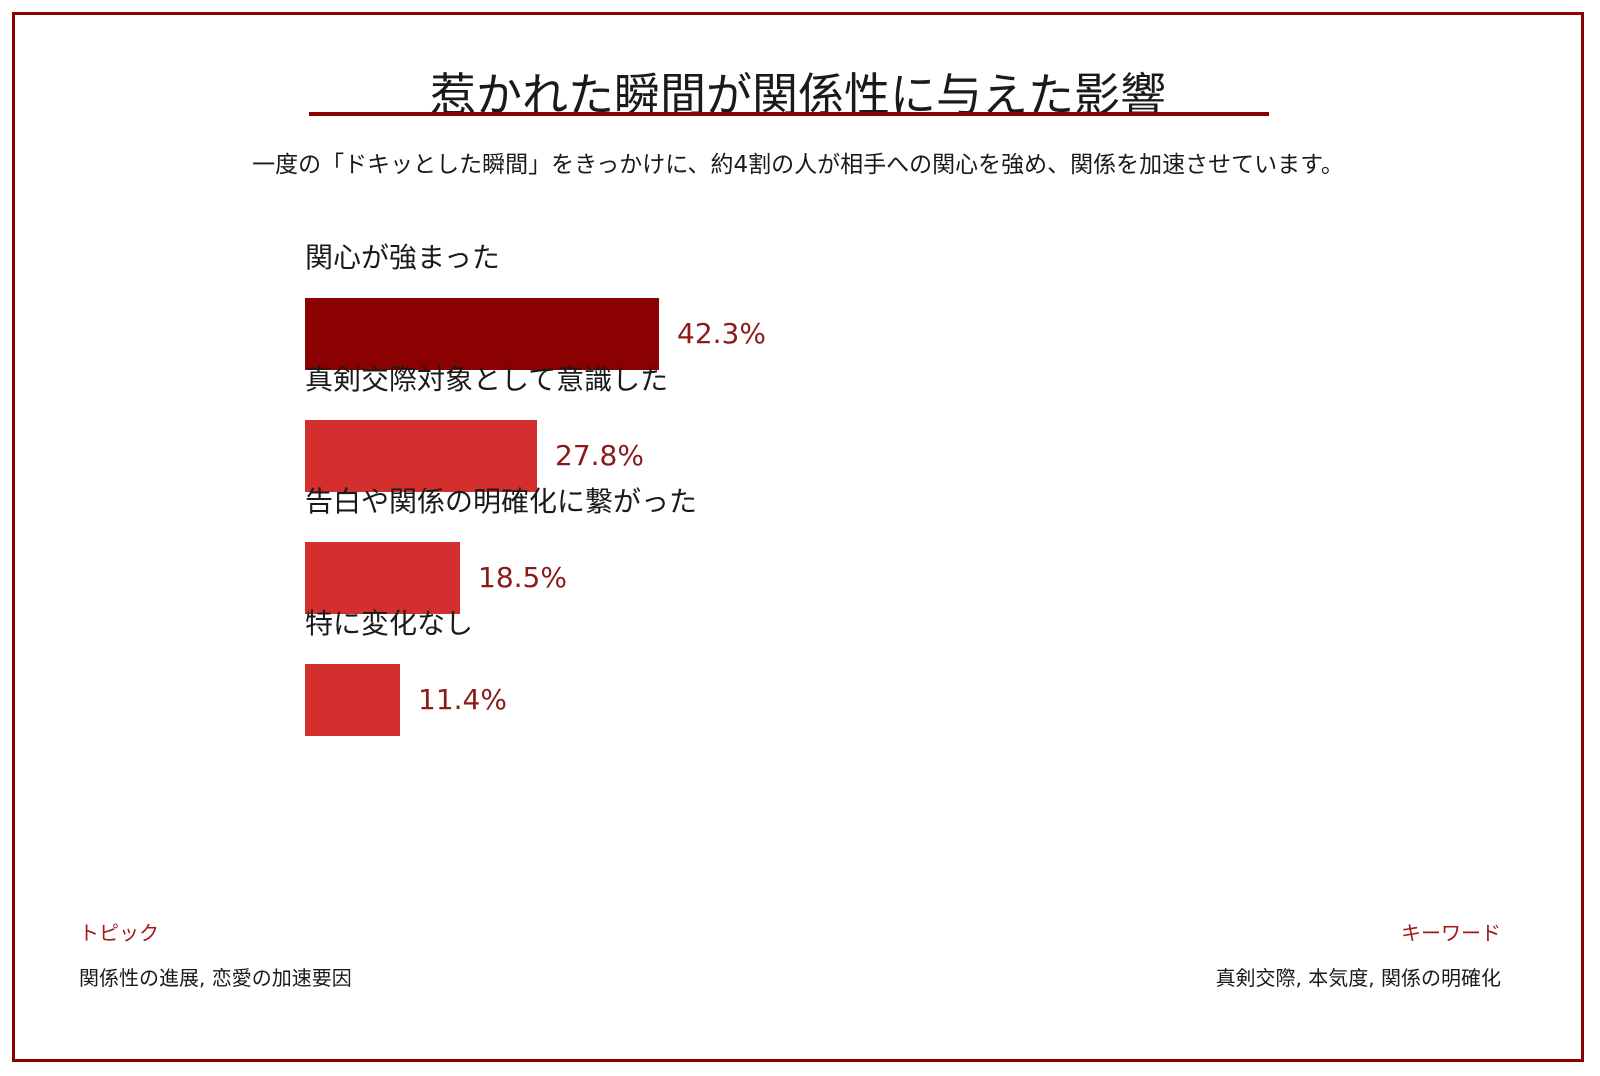  What do you see at coordinates (501, 501) in the screenshot?
I see `bar-label: 告白や関係の明確化に繋がった` at bounding box center [501, 501].